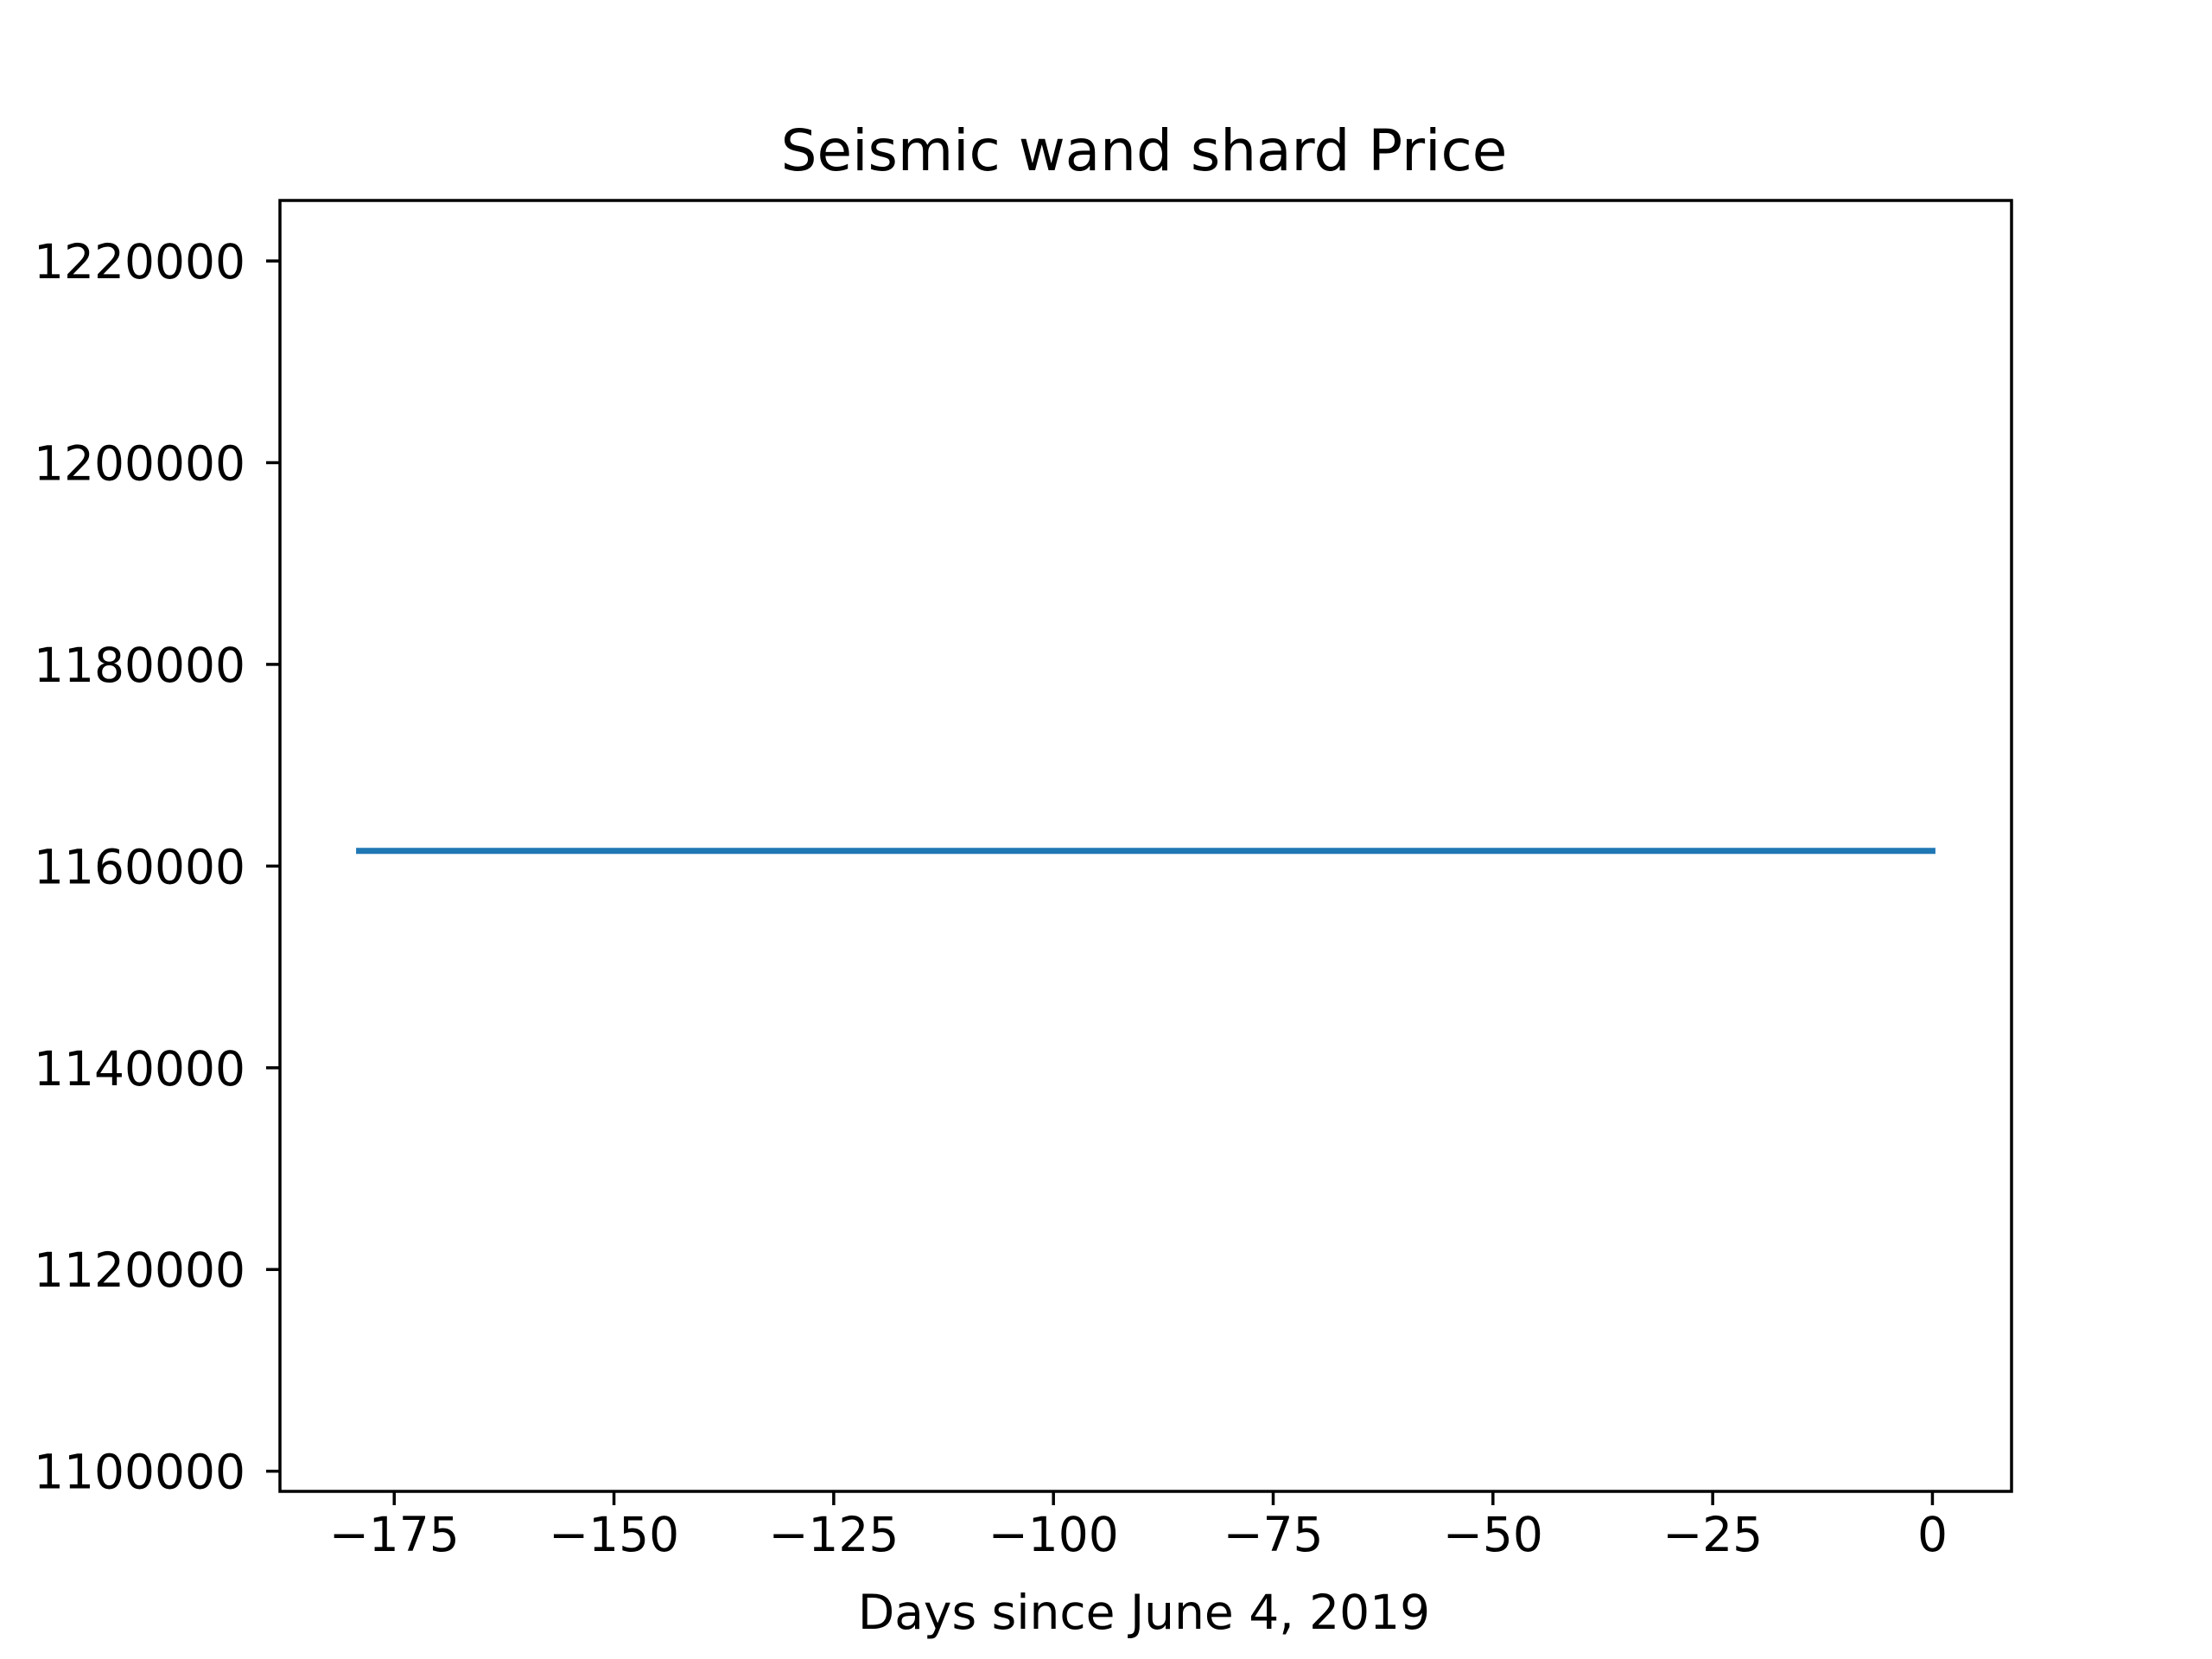 This screenshot has width=2212, height=1659. Describe the element at coordinates (139, 261) in the screenshot. I see `y-tick-label: 1220000` at that location.